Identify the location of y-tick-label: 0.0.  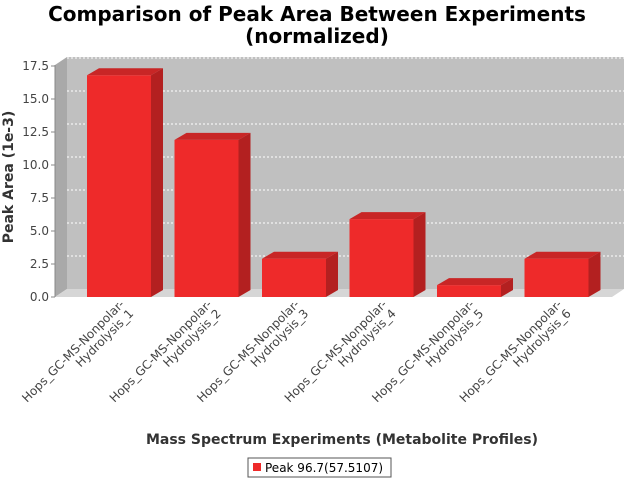
(39, 297).